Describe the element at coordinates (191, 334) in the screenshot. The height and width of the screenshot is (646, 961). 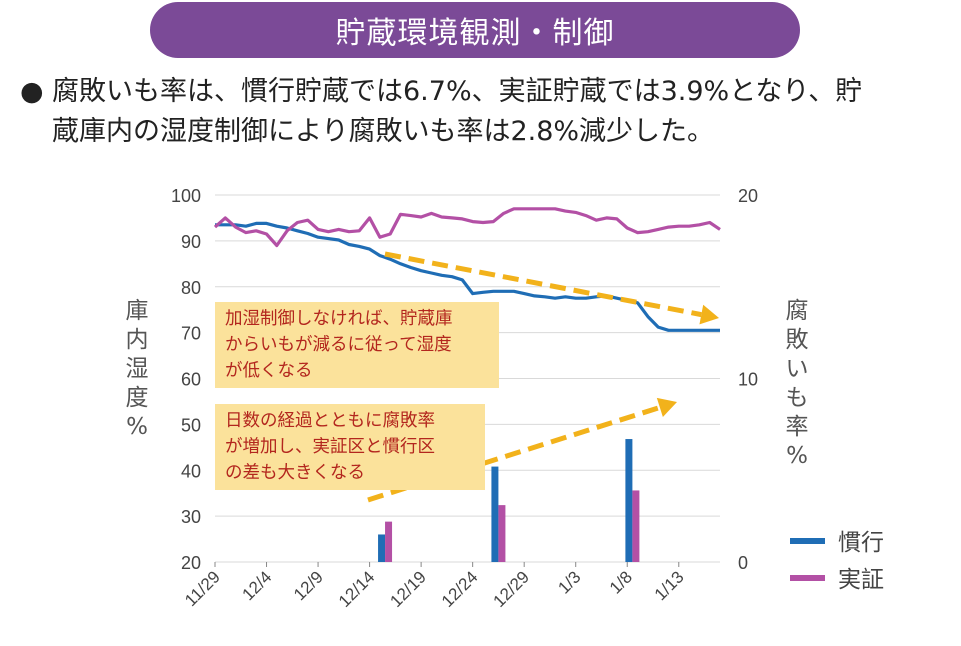
I see `left-tick-label: 70` at that location.